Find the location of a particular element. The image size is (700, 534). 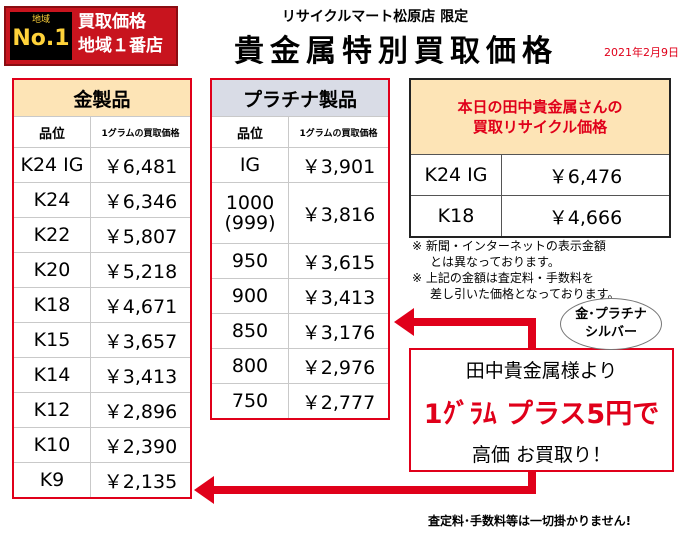

gold-table-title: 金製品 is located at coordinates (102, 97).